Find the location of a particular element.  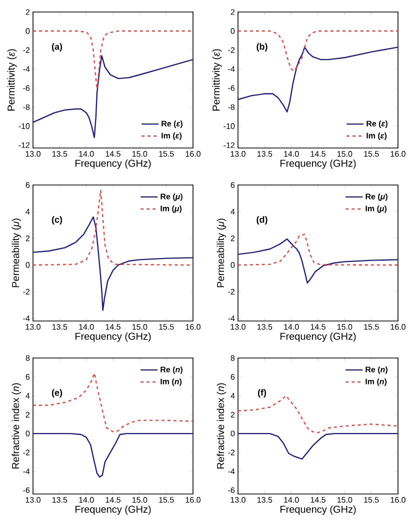

y-tick-label: -12 is located at coordinates (229, 145).